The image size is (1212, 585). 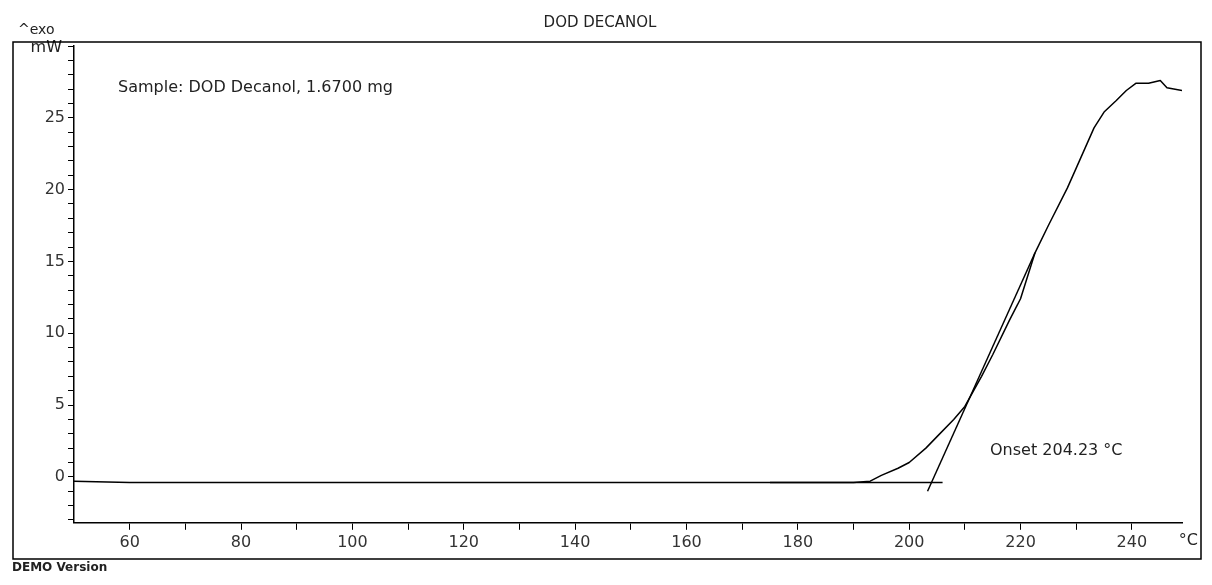 What do you see at coordinates (575, 541) in the screenshot?
I see `x-tick-label: 140` at bounding box center [575, 541].